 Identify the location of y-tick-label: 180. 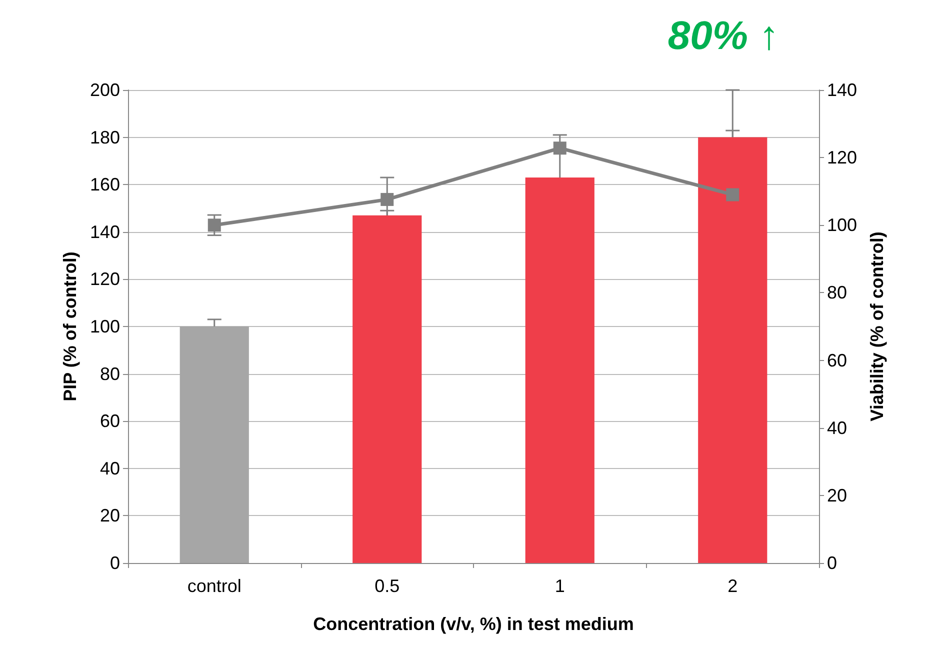
(105, 137).